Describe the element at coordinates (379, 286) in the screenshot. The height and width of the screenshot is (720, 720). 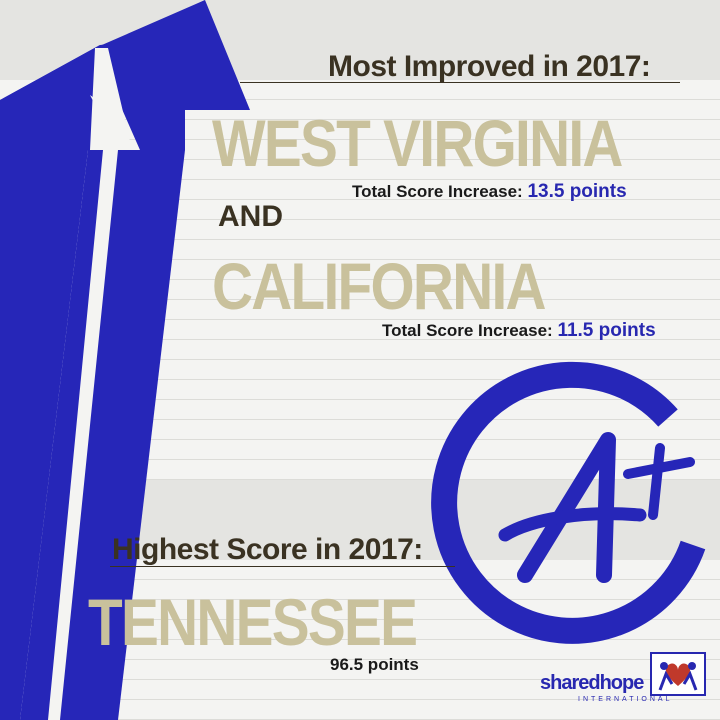
I see `state-california: CALIFORNIA` at that location.